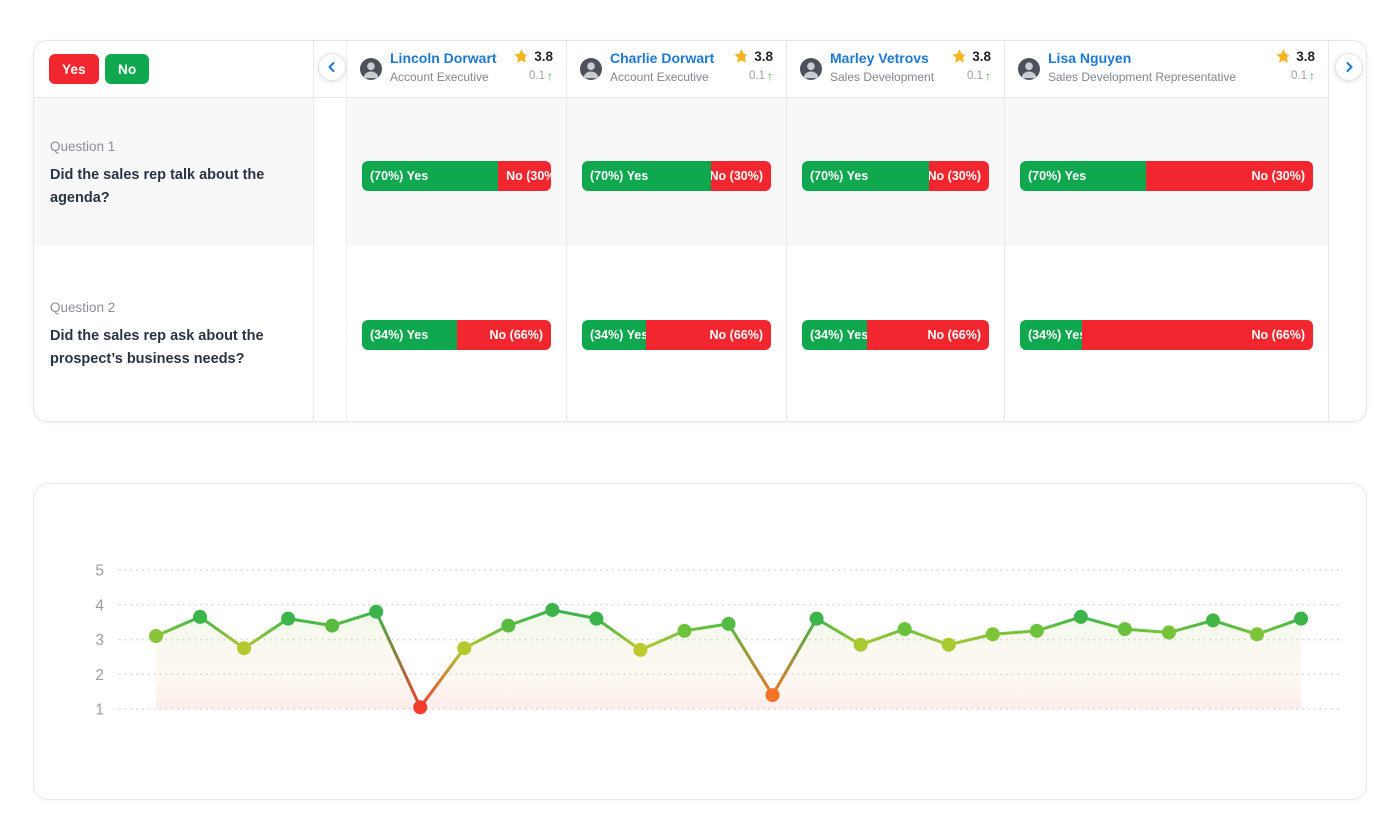 The image size is (1400, 840). What do you see at coordinates (1347, 231) in the screenshot?
I see `nav-right-strip` at bounding box center [1347, 231].